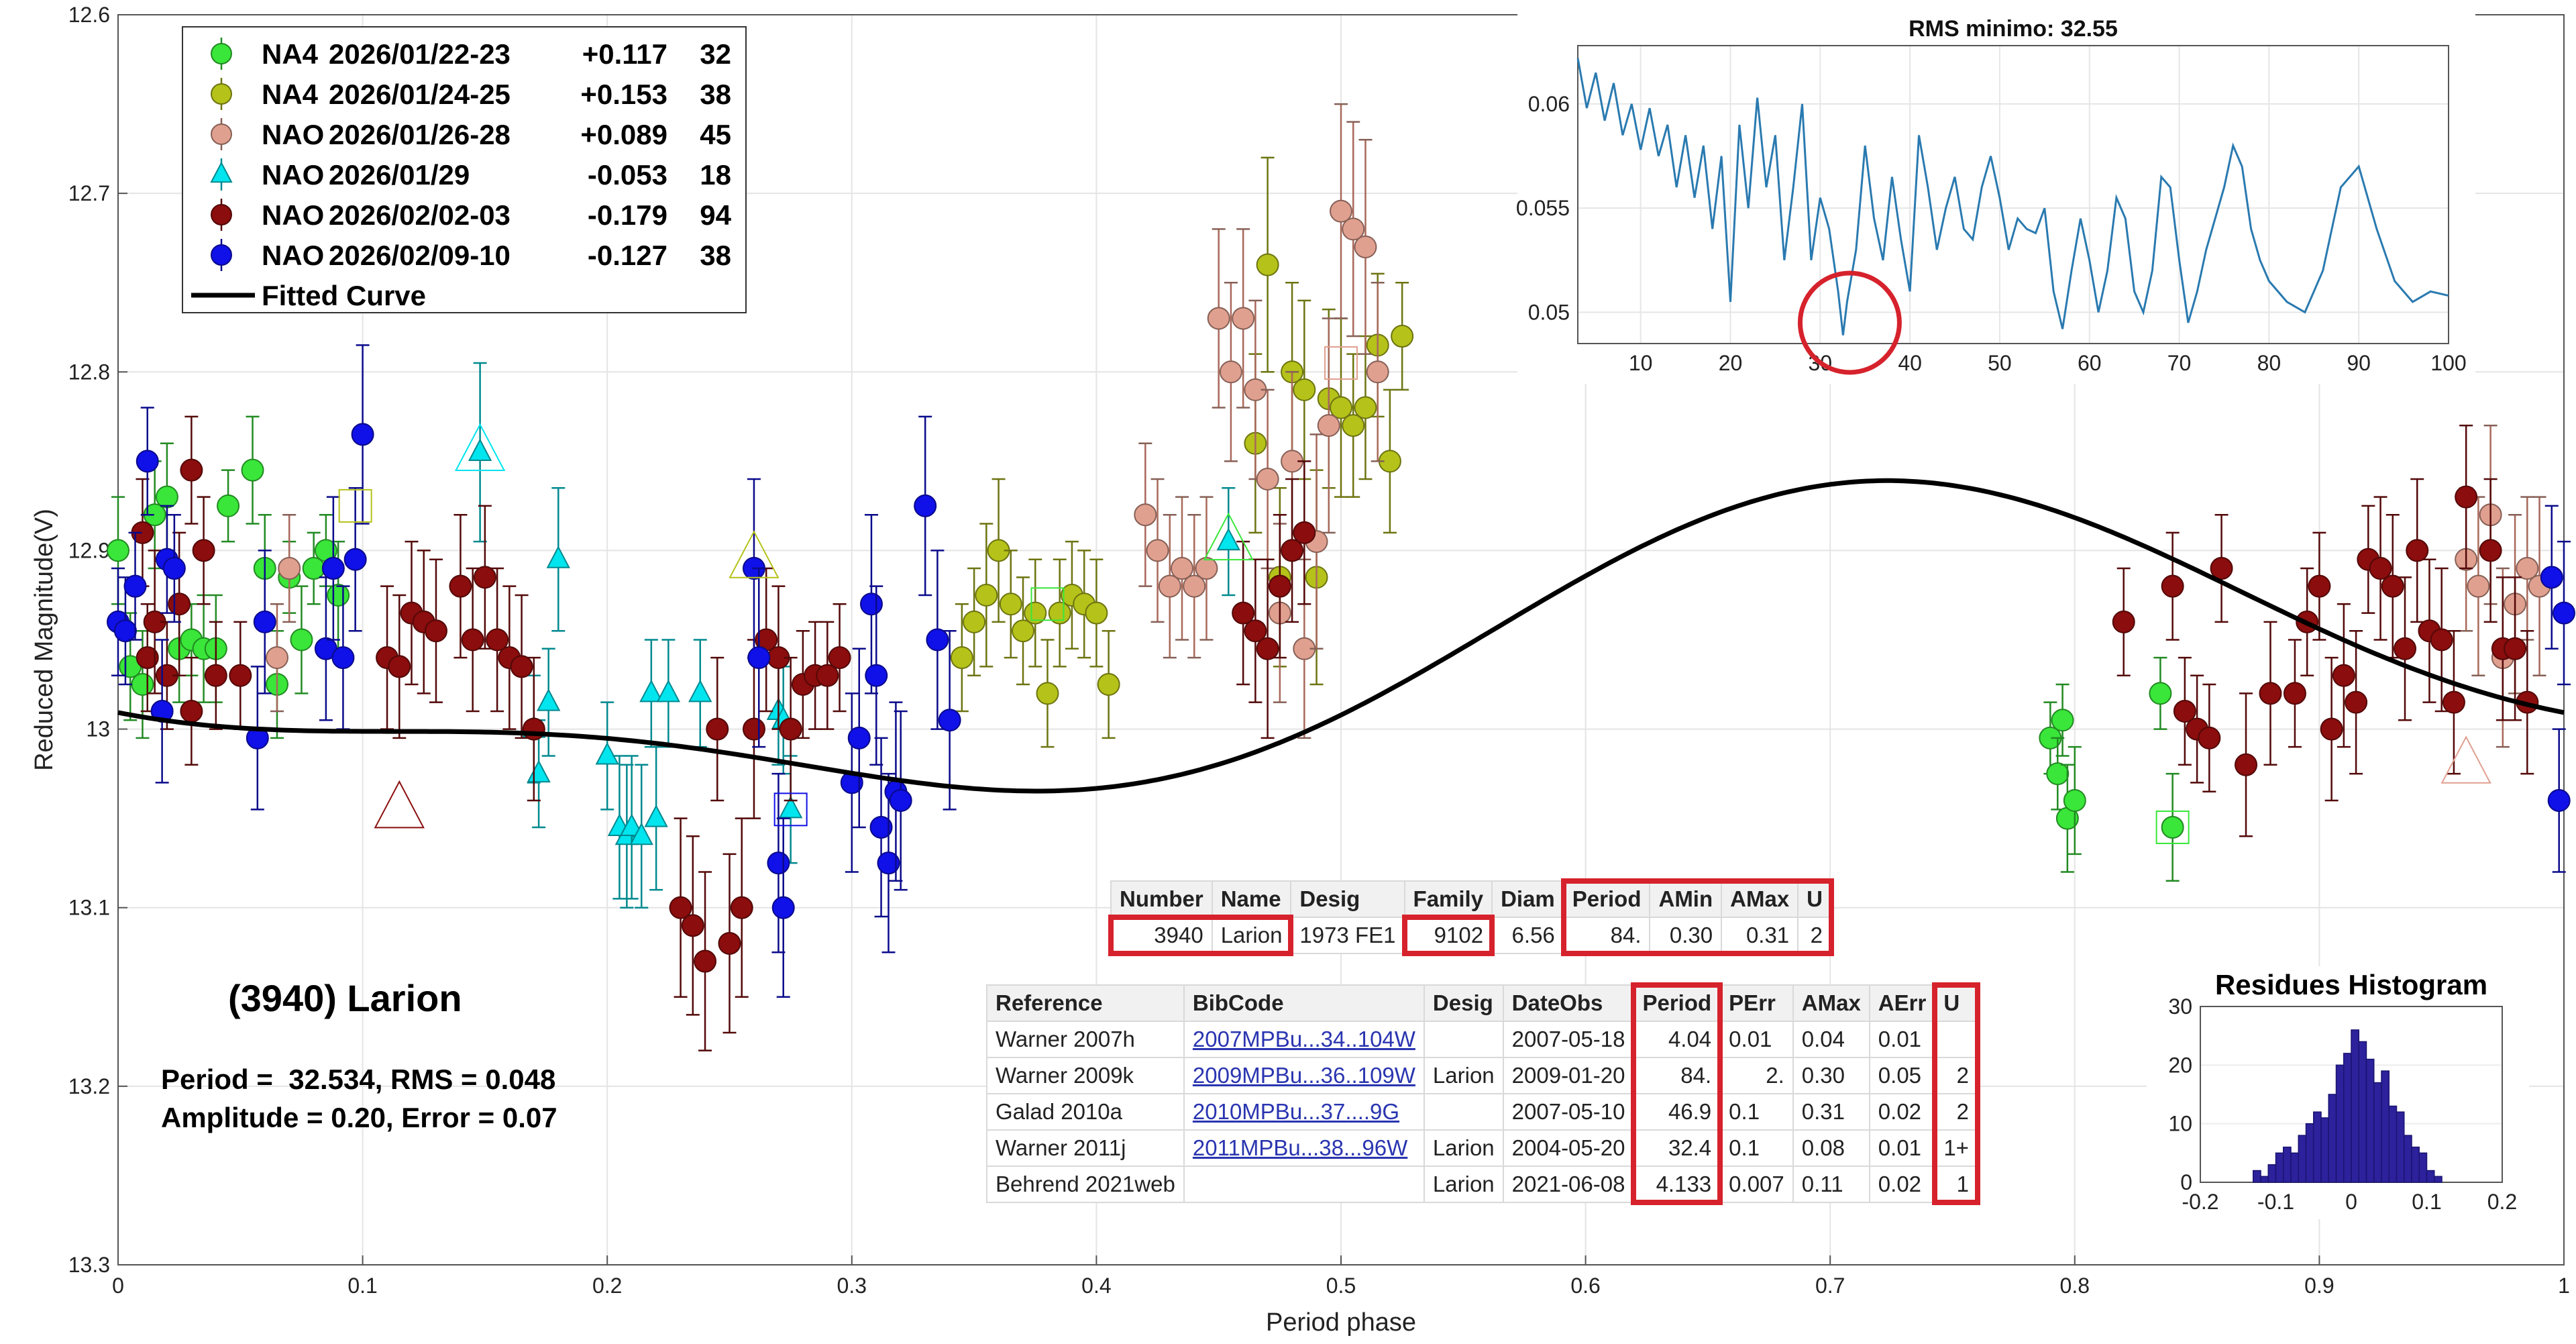 This screenshot has height=1344, width=2576. I want to click on hist-title: Residues Histogram, so click(2351, 985).